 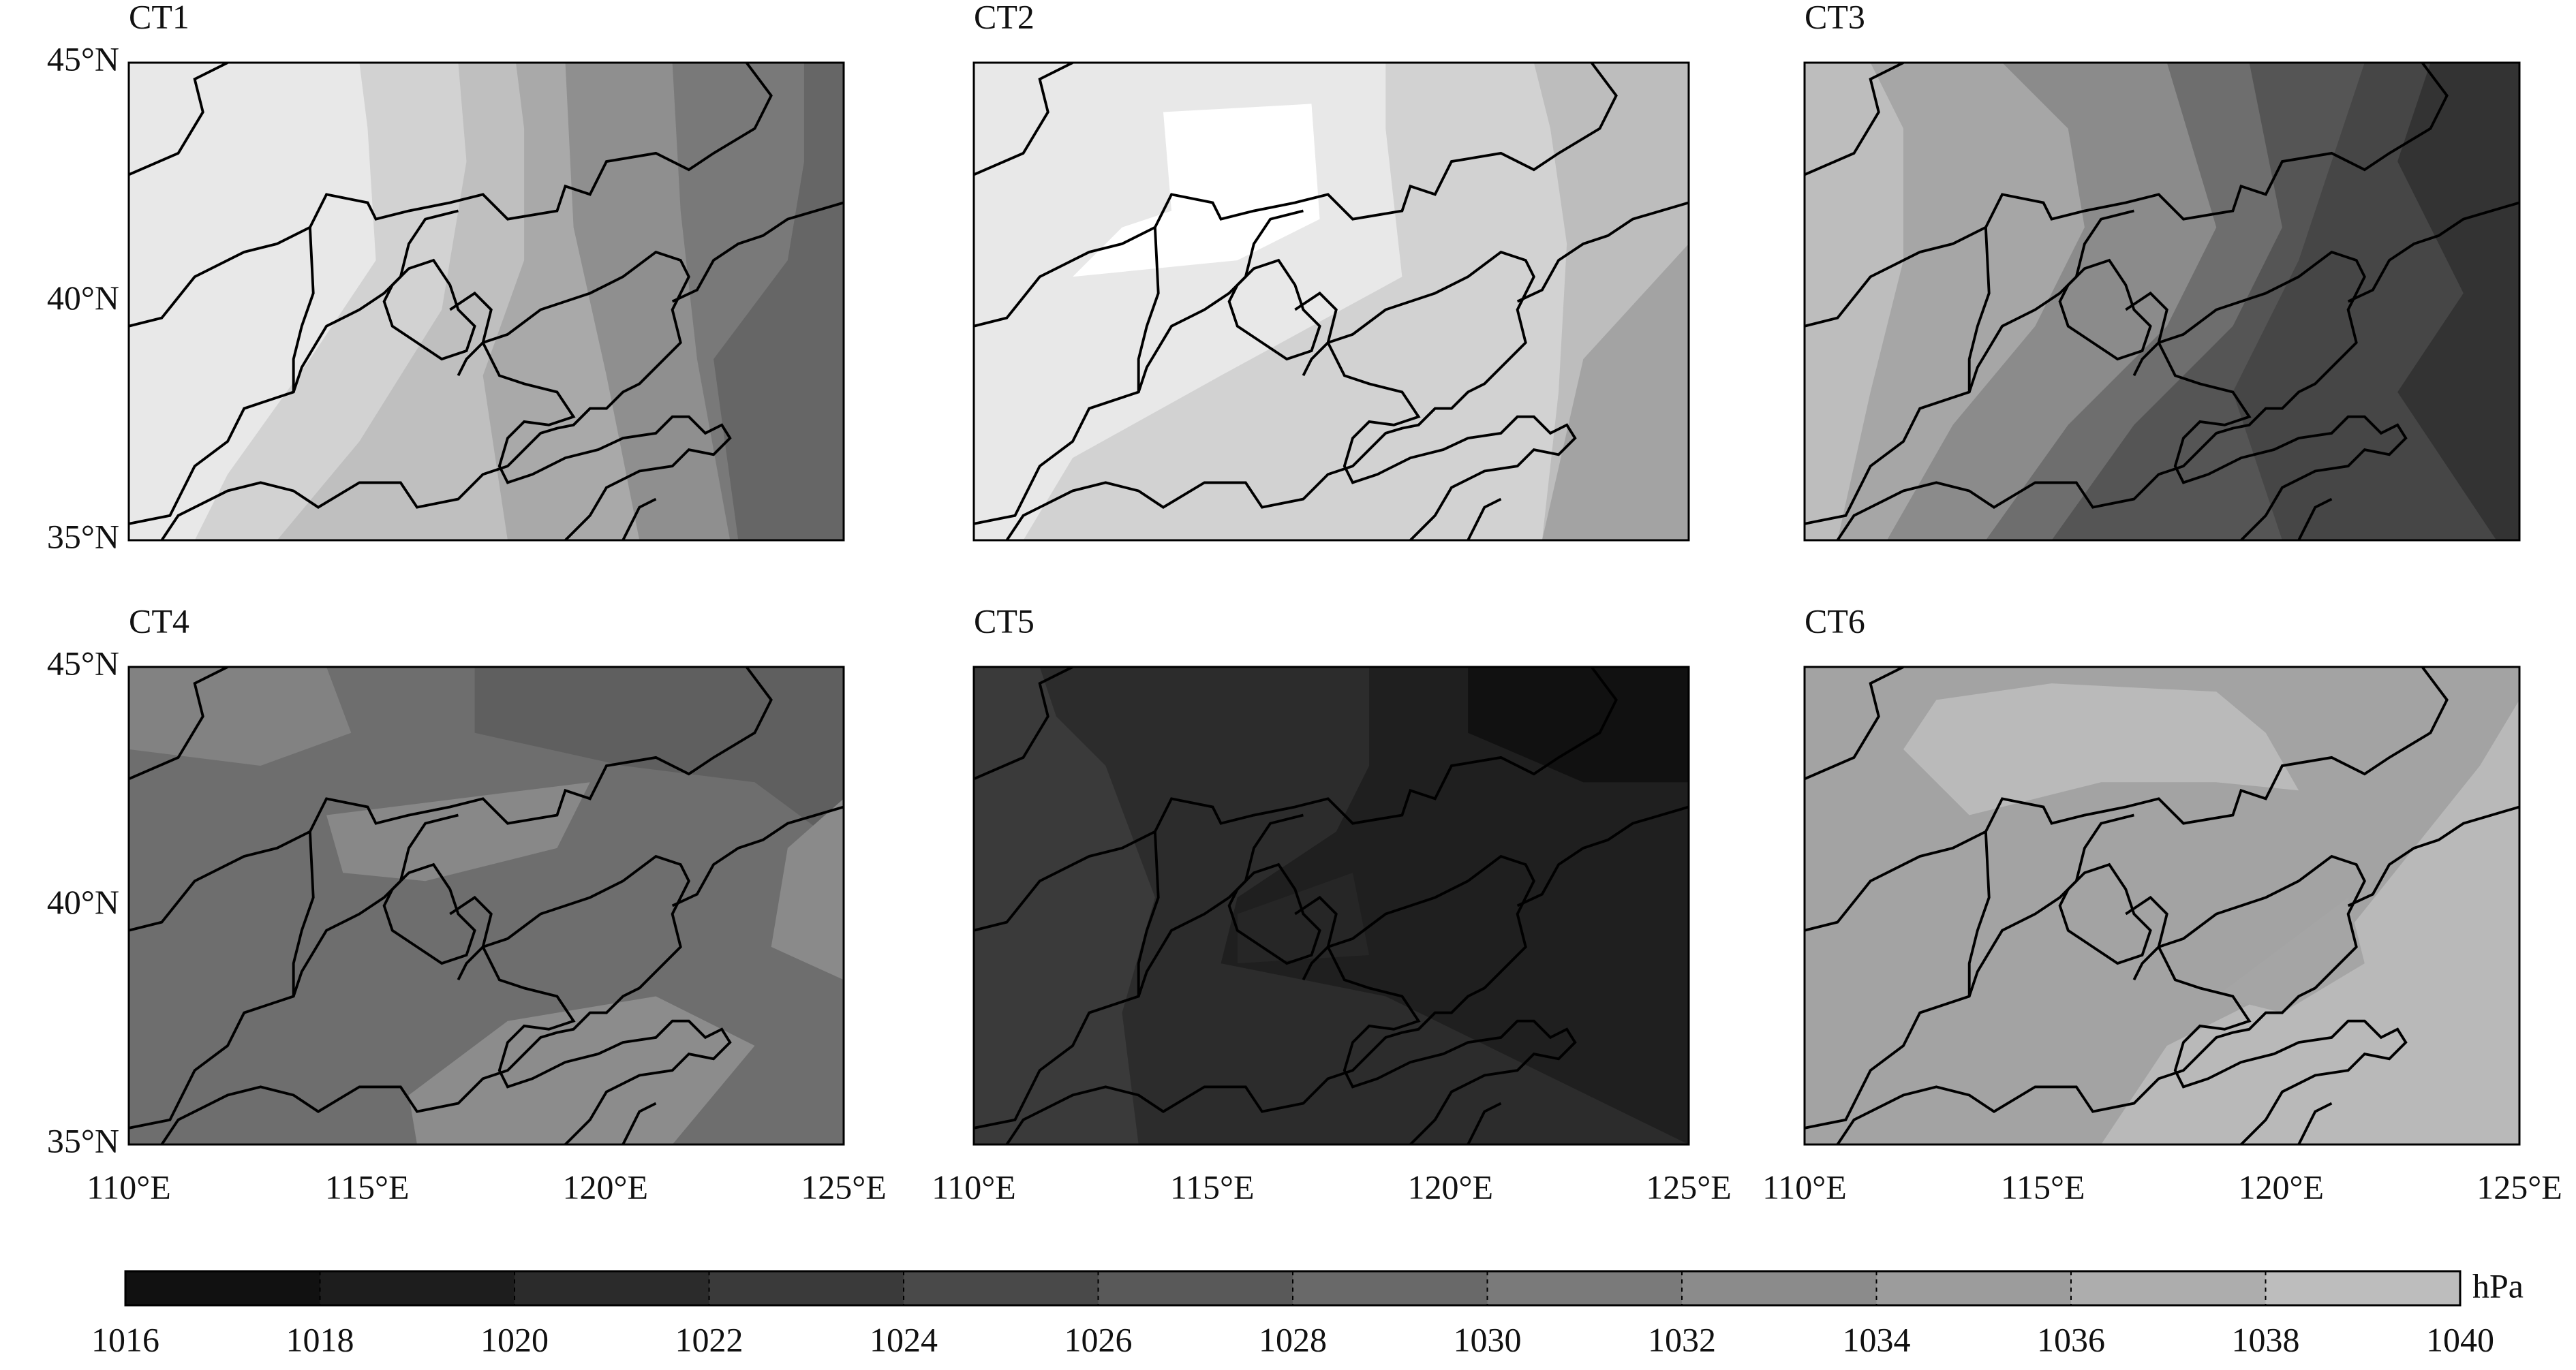 What do you see at coordinates (159, 621) in the screenshot?
I see `panel-title: CT4` at bounding box center [159, 621].